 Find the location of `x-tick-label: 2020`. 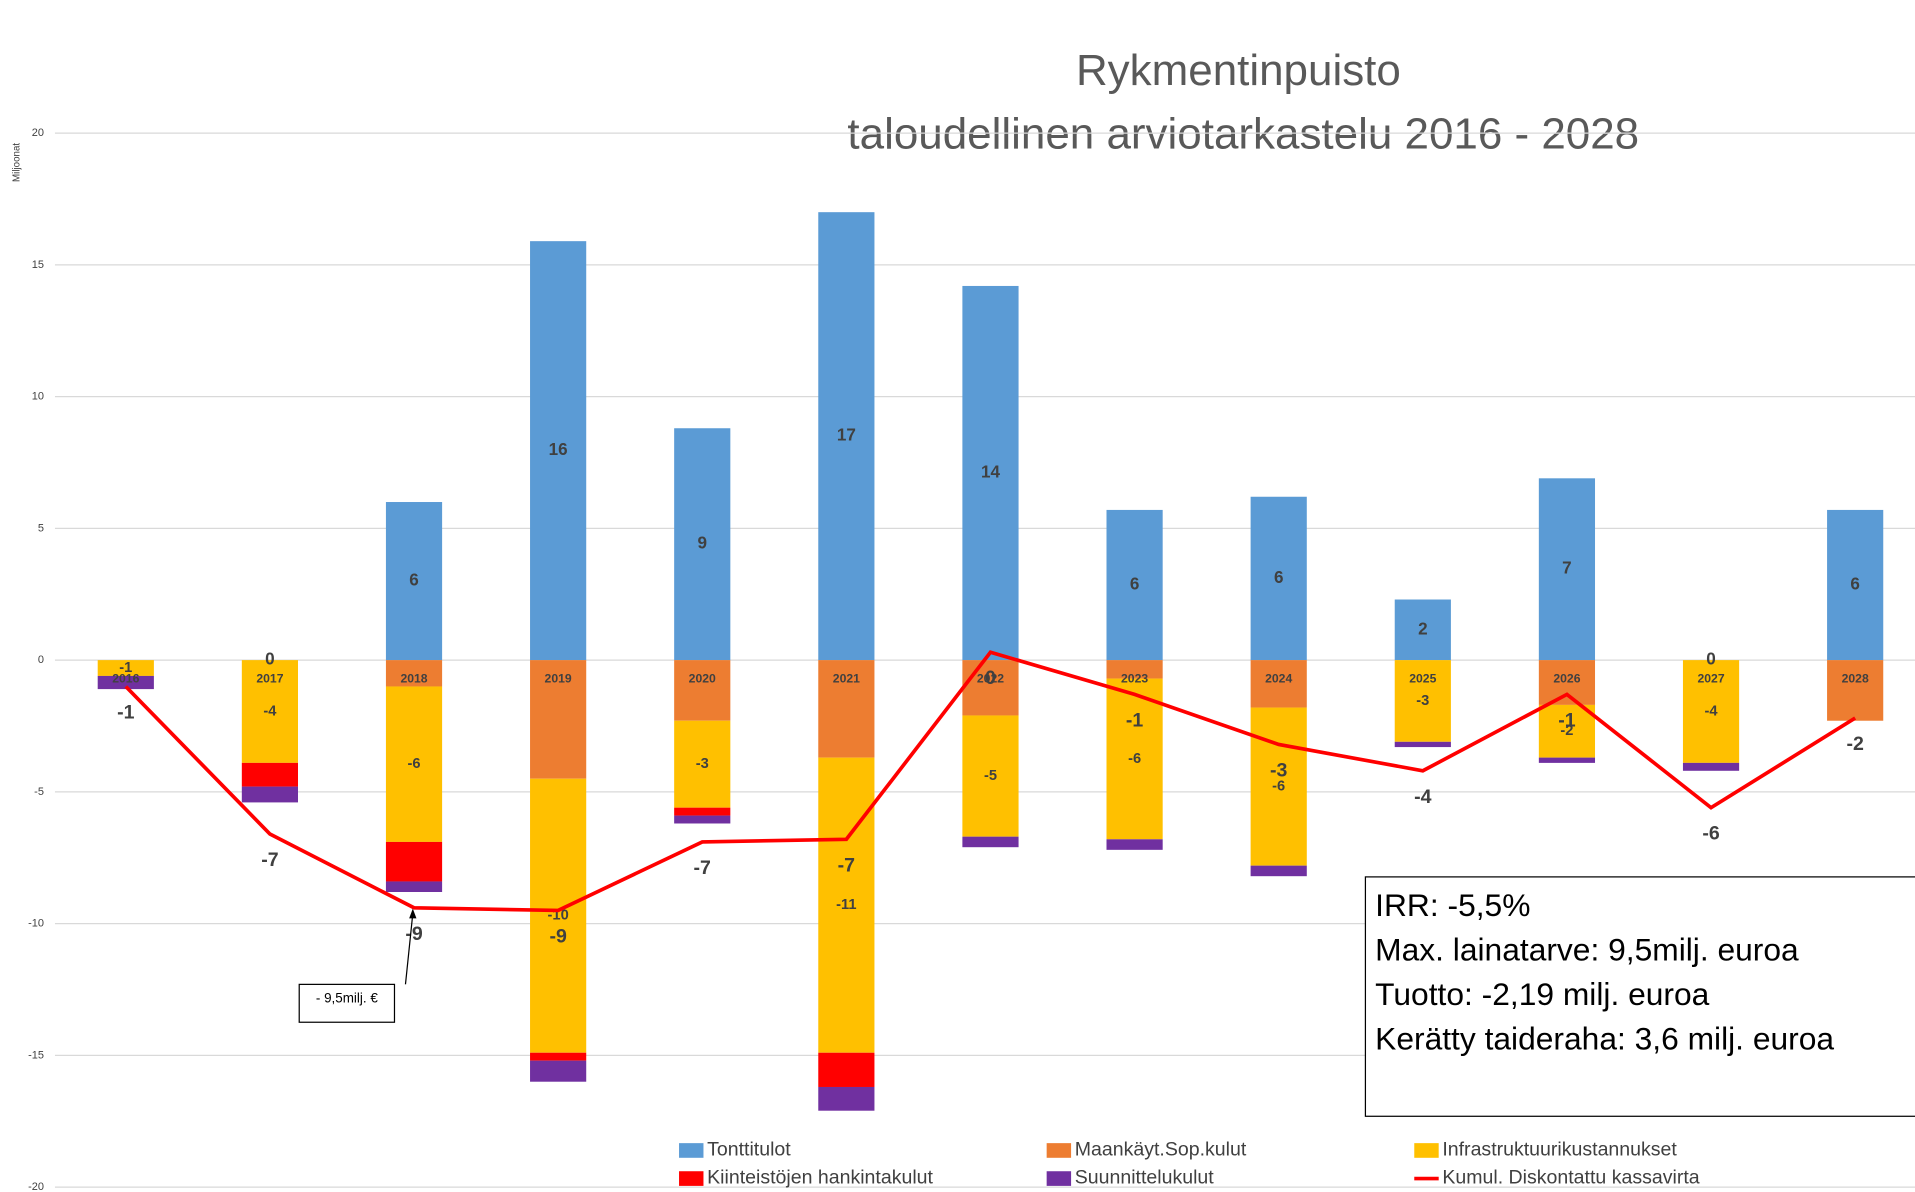

x-tick-label: 2020 is located at coordinates (702, 678).